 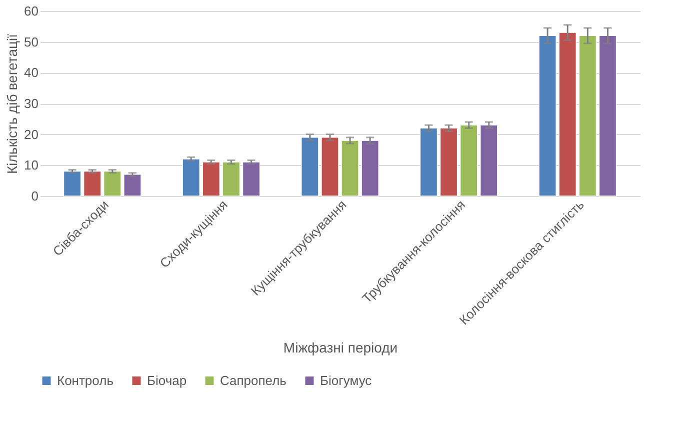 I want to click on y-tick-label: 0, so click(x=34, y=196).